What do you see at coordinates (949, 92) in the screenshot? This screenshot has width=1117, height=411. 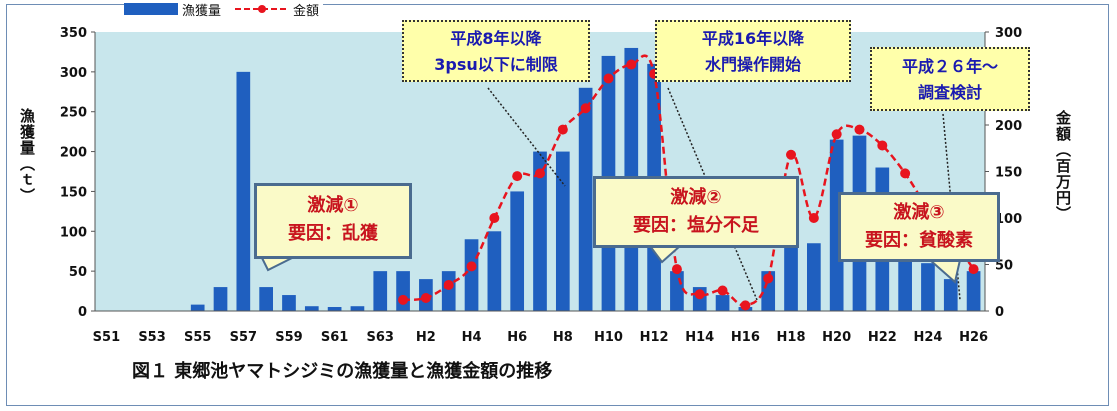 I see `note-h26-line2: 調査検討` at bounding box center [949, 92].